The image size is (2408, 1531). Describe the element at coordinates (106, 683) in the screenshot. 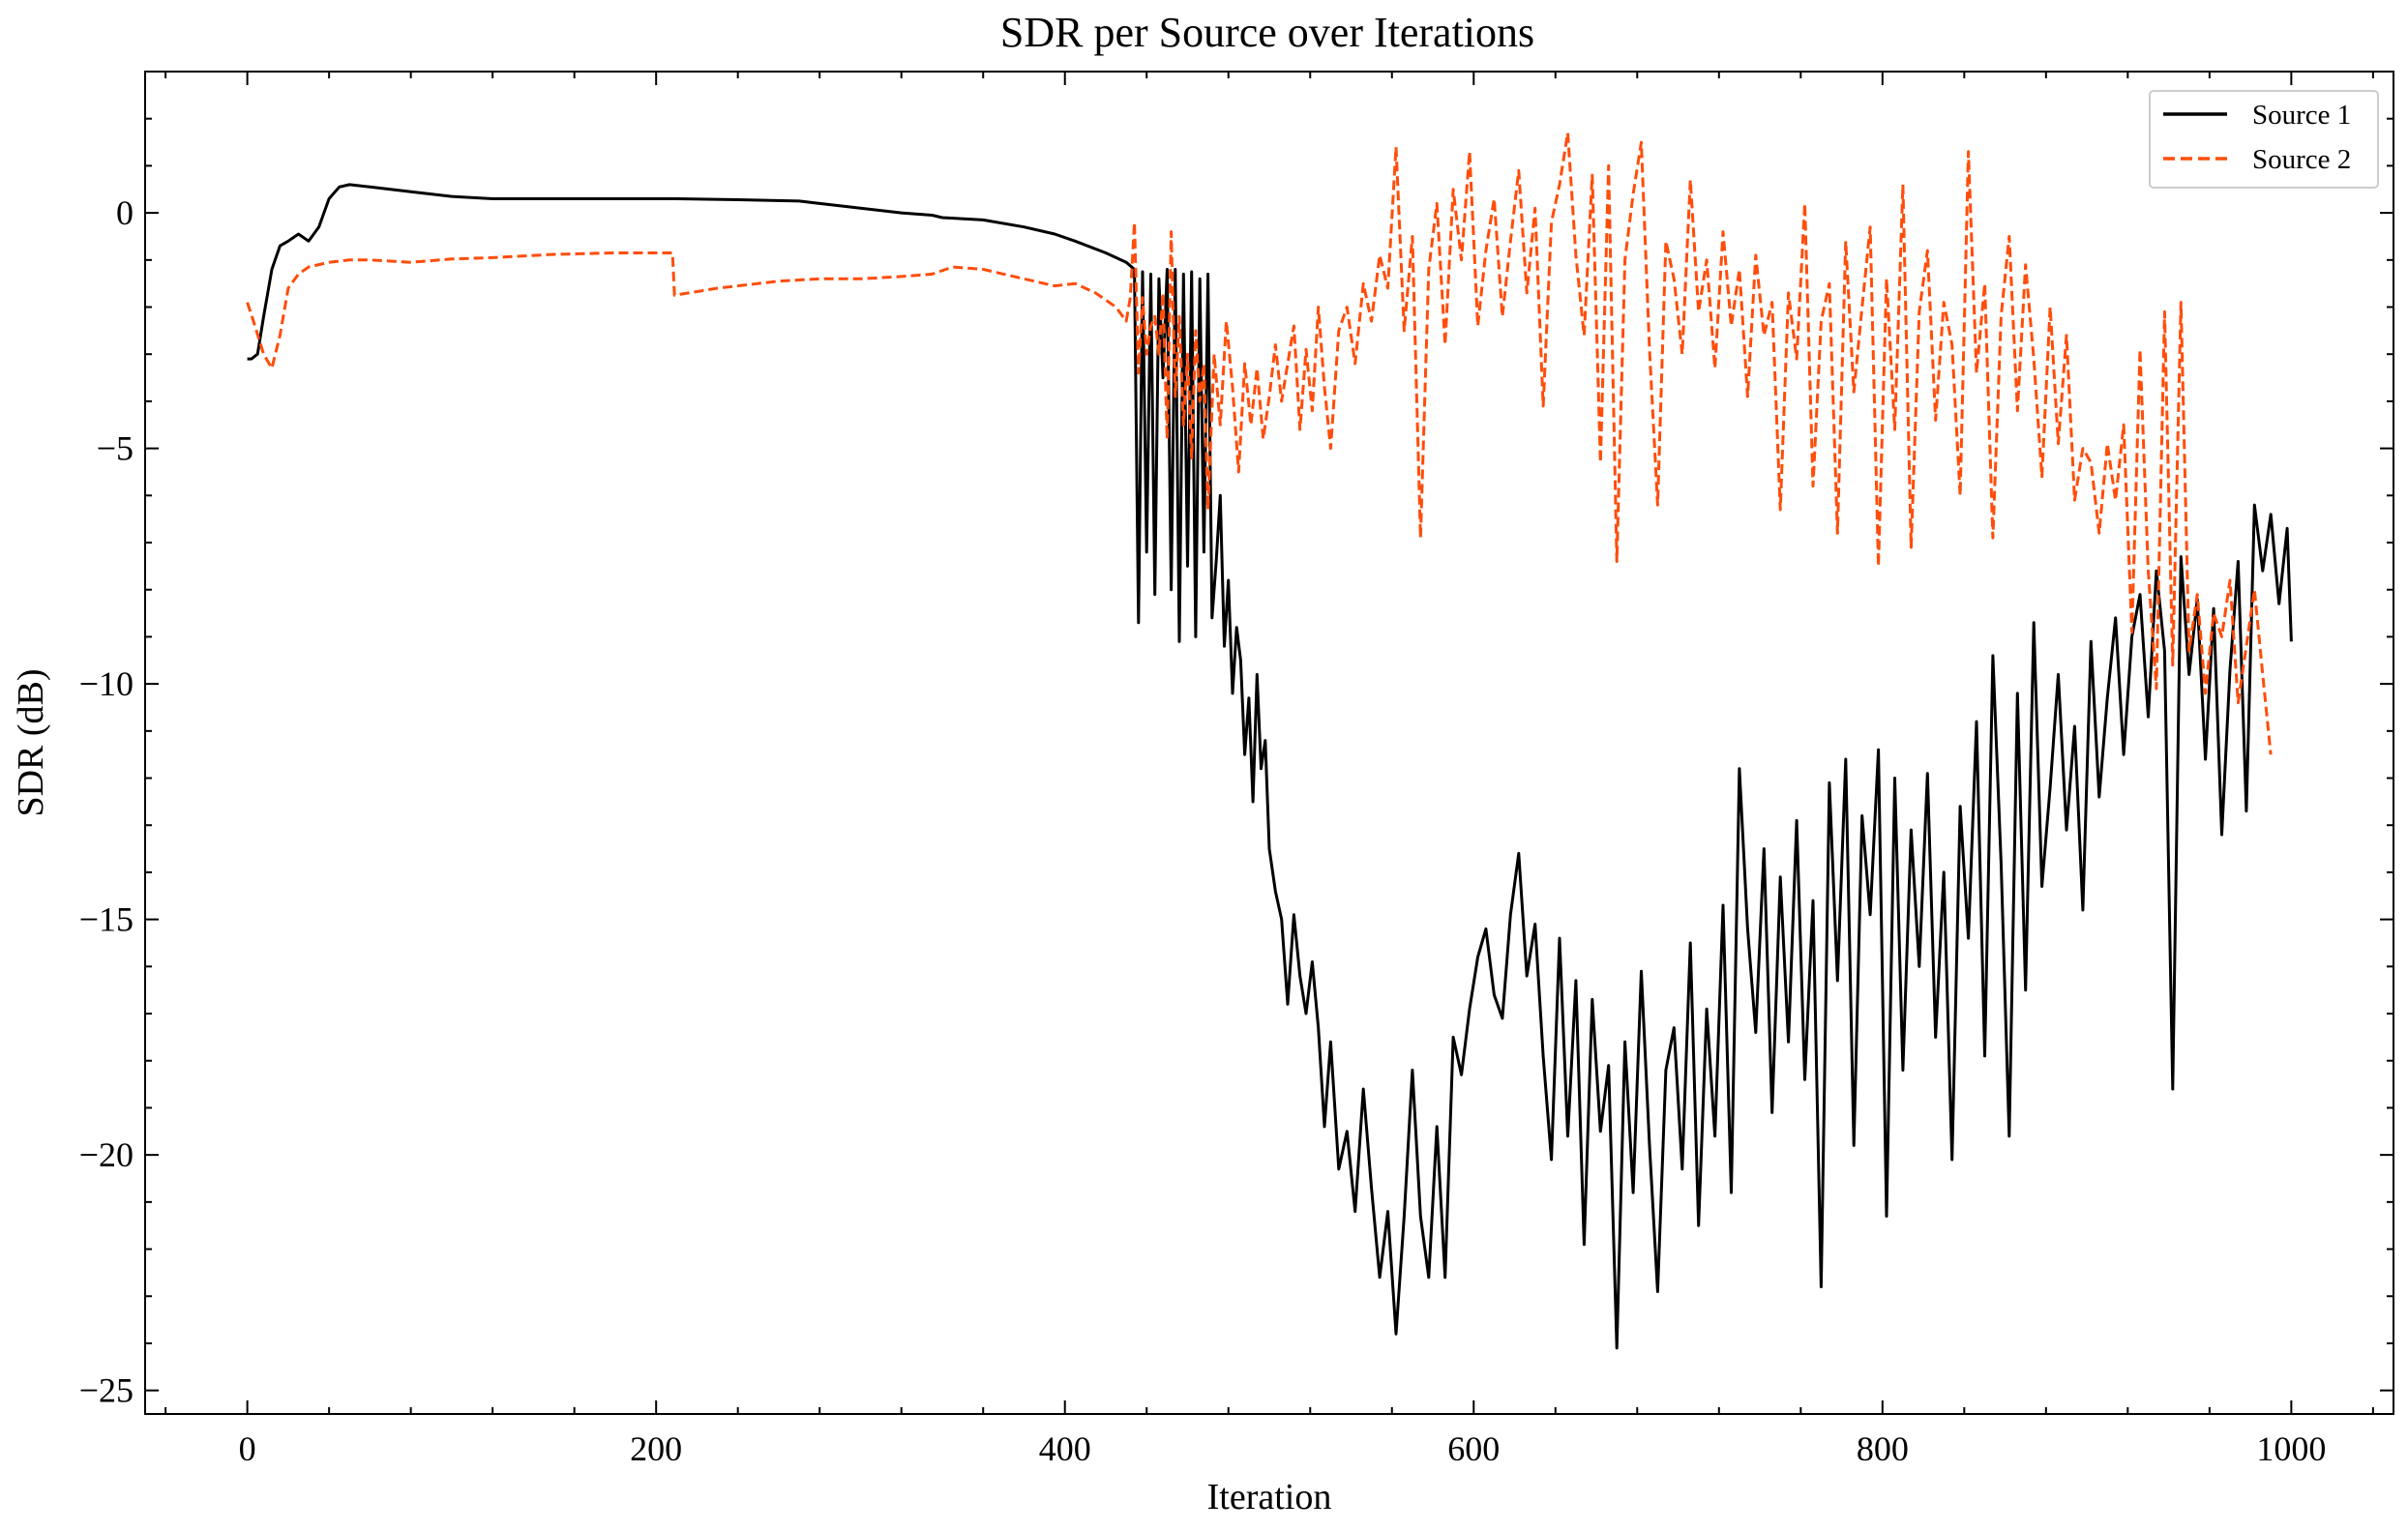

I see `y-tick-label: −10` at that location.